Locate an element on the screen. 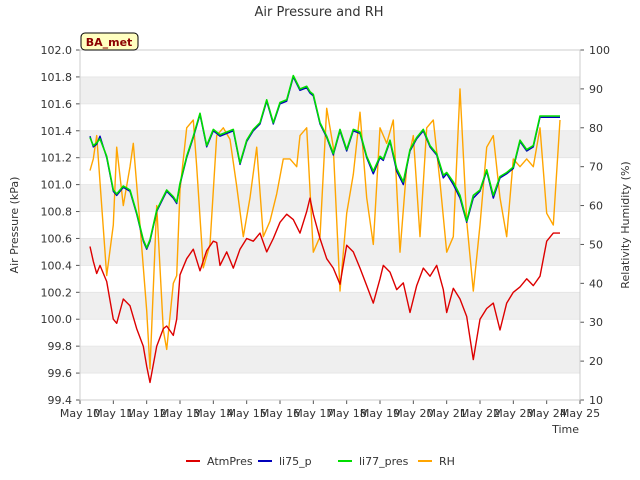 Image resolution: width=640 pixels, height=480 pixels. x-tick-label: May 13 is located at coordinates (180, 413).